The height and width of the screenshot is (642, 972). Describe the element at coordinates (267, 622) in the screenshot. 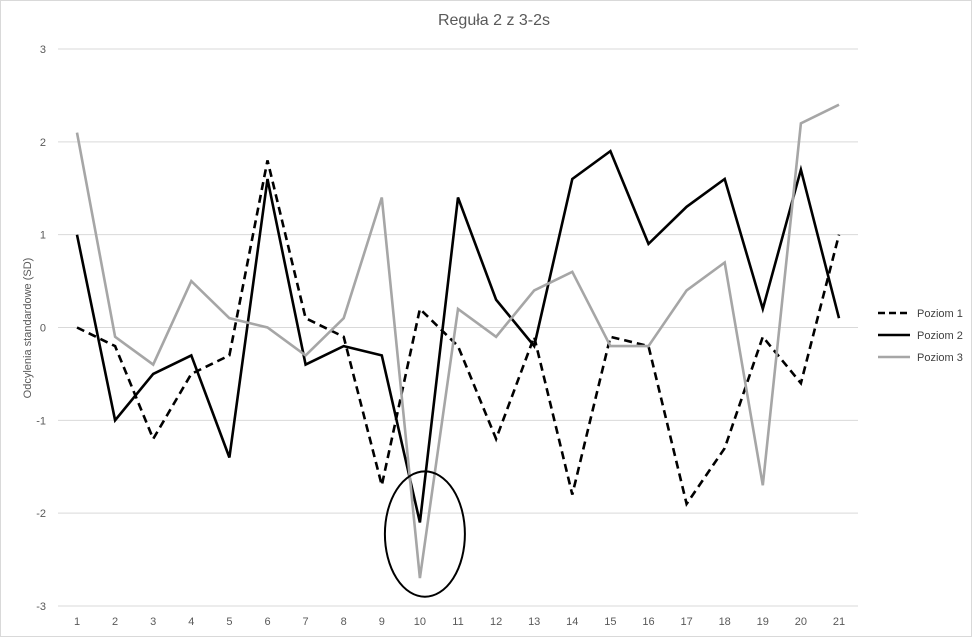

I see `x-tick-label: 6` at that location.